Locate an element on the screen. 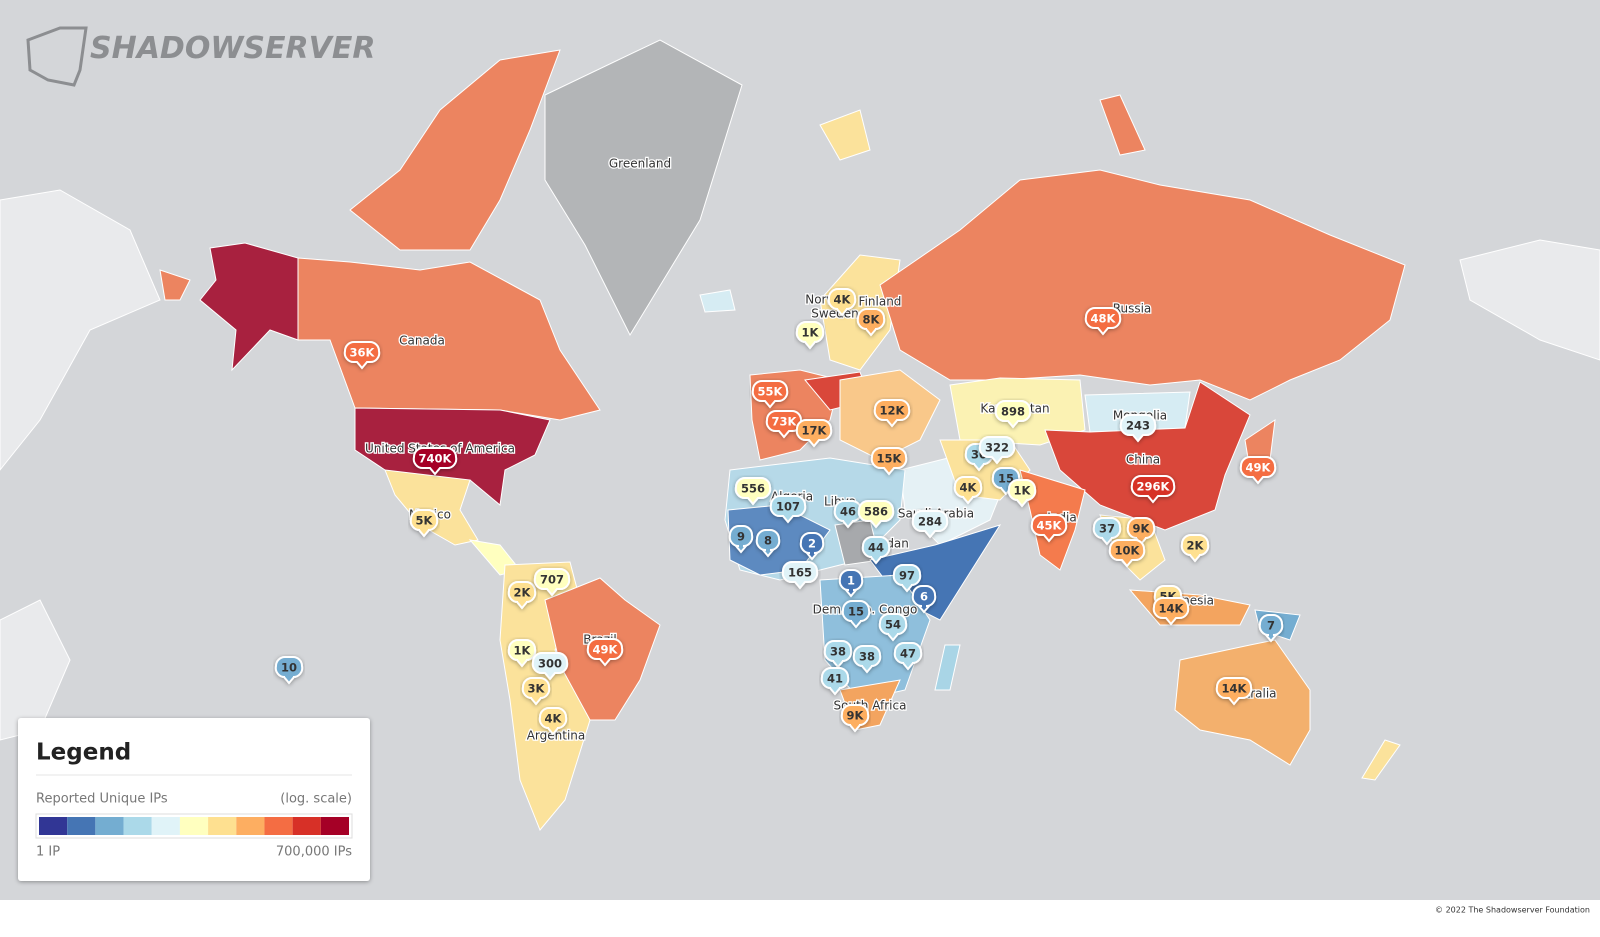 This screenshot has width=1600, height=937. marker-label: 300 is located at coordinates (550, 664).